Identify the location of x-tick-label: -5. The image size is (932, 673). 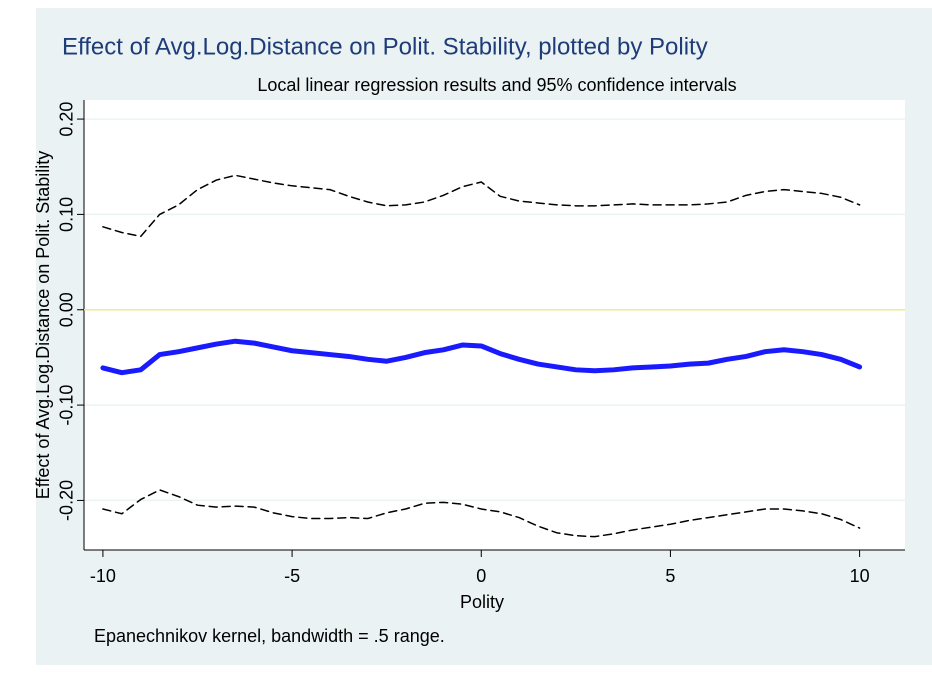
(292, 576).